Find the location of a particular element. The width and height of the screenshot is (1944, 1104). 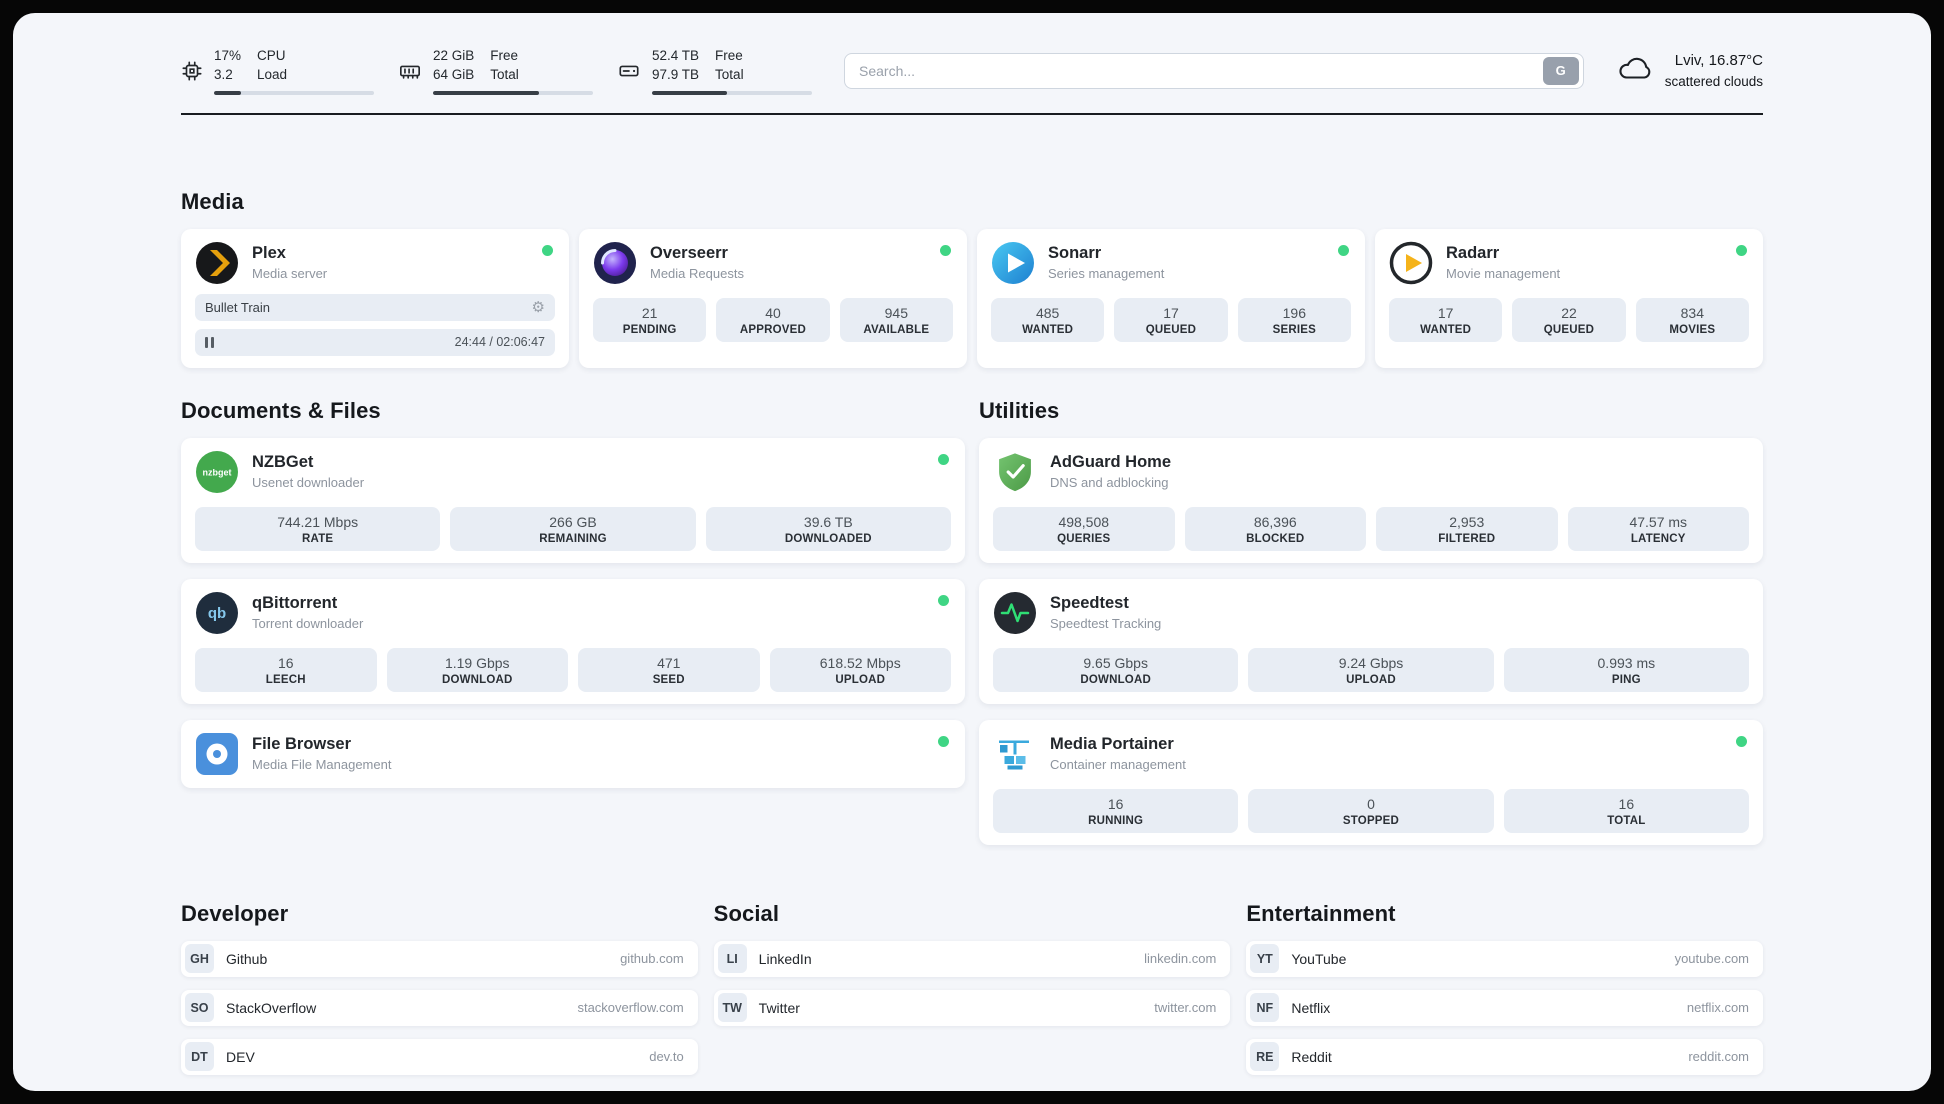

topbar-divider is located at coordinates (972, 113).